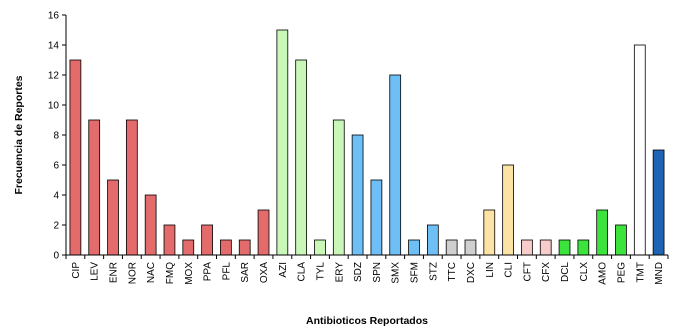  I want to click on x-tick-label-dcl: DCL, so click(565, 272).